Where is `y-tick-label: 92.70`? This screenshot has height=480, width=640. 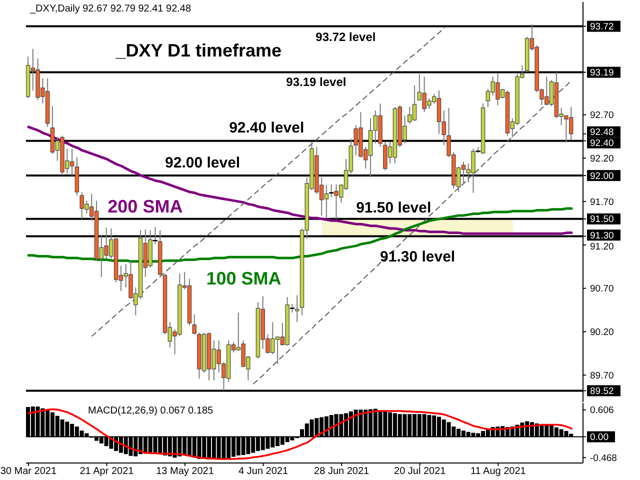 y-tick-label: 92.70 is located at coordinates (602, 116).